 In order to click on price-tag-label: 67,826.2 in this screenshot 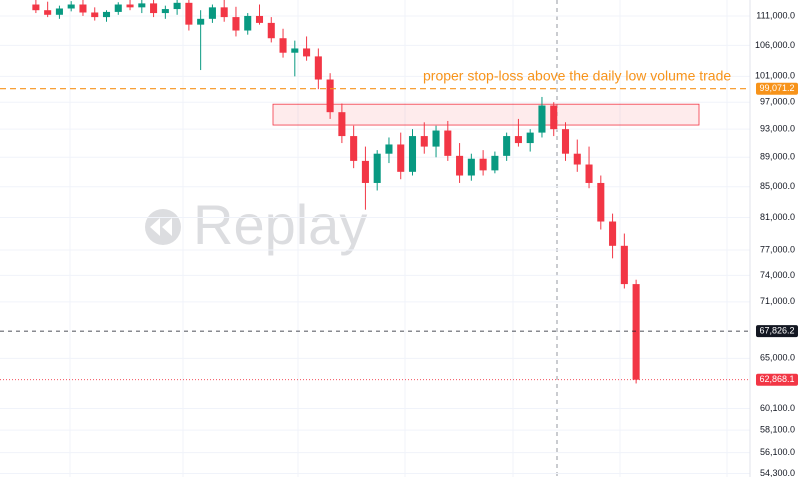, I will do `click(776, 331)`.